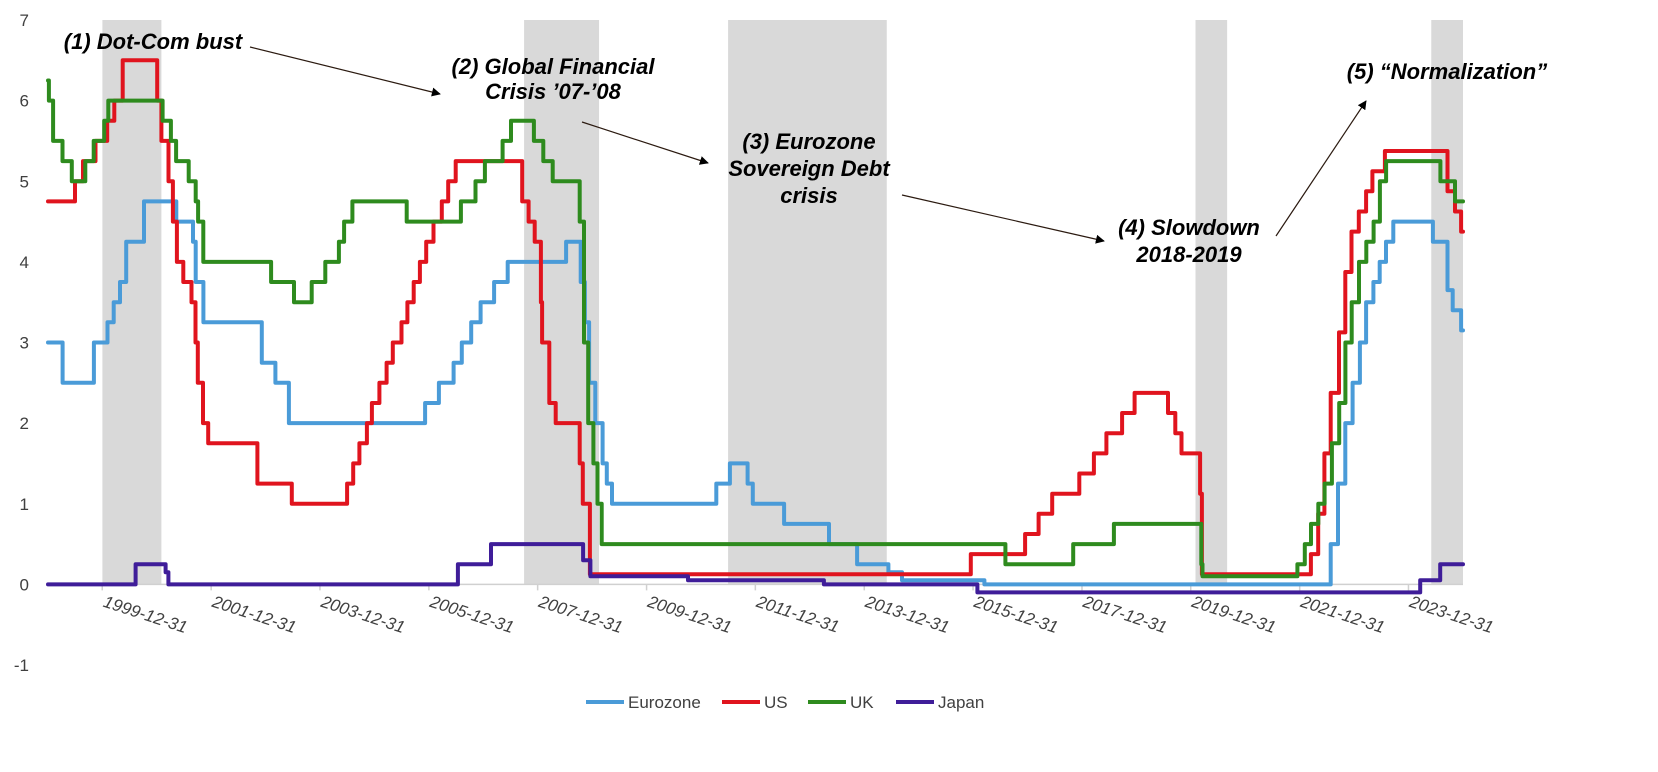  Describe the element at coordinates (808, 141) in the screenshot. I see `annotation-line: (3) Eurozone` at that location.